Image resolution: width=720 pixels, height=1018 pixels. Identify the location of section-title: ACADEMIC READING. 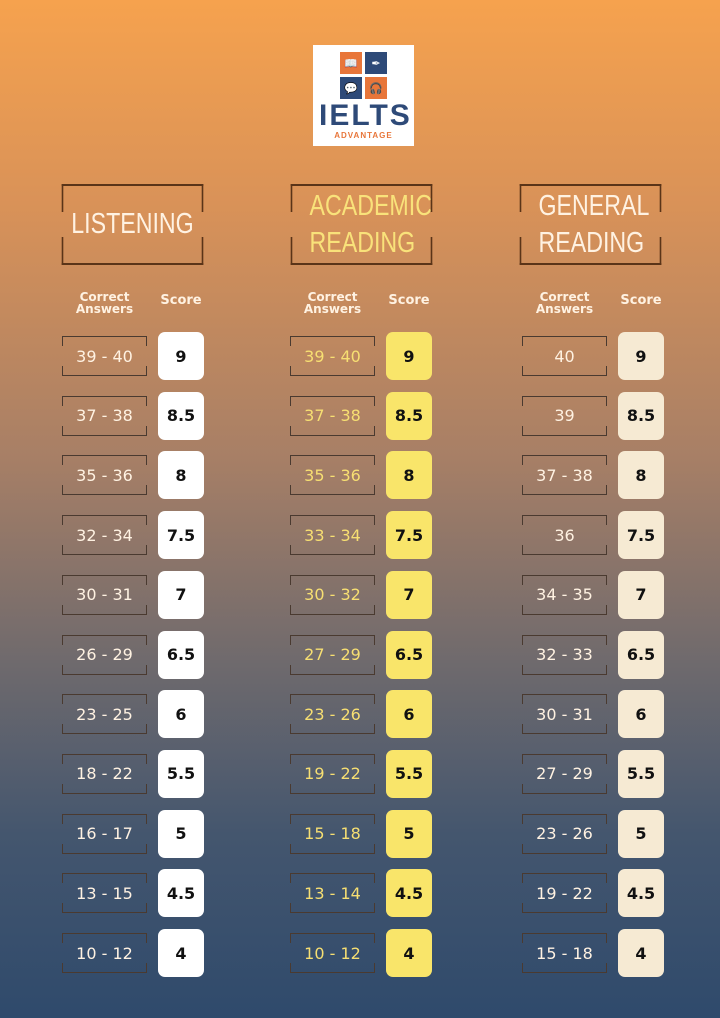
(370, 224).